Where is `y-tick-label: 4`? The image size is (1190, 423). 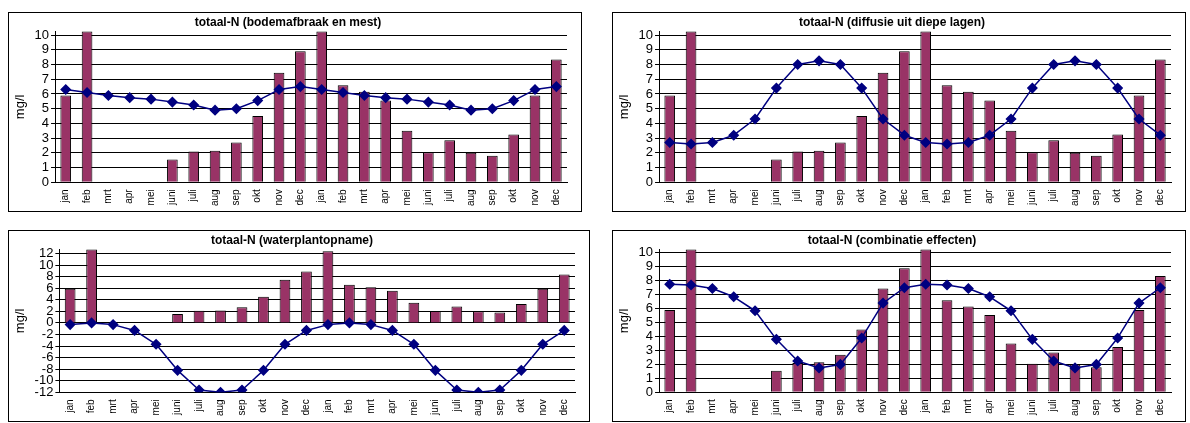 y-tick-label: 4 is located at coordinates (649, 122).